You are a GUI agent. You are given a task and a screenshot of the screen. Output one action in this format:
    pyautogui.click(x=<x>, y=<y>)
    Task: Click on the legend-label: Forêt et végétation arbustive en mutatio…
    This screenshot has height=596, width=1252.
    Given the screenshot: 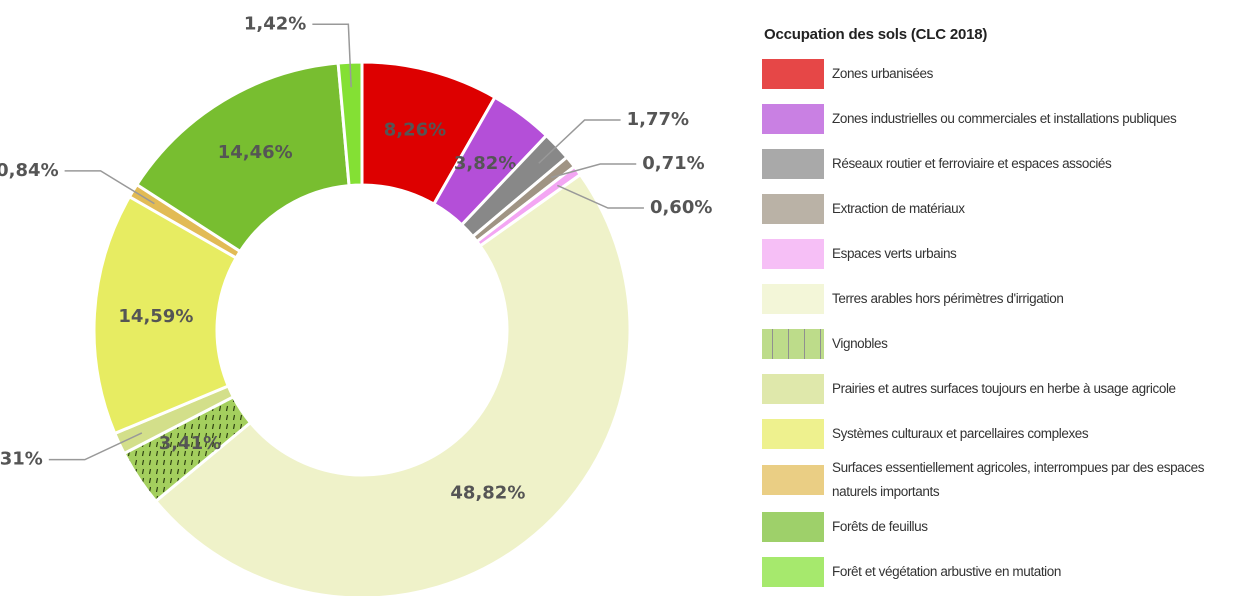 What is the action you would take?
    pyautogui.click(x=946, y=571)
    